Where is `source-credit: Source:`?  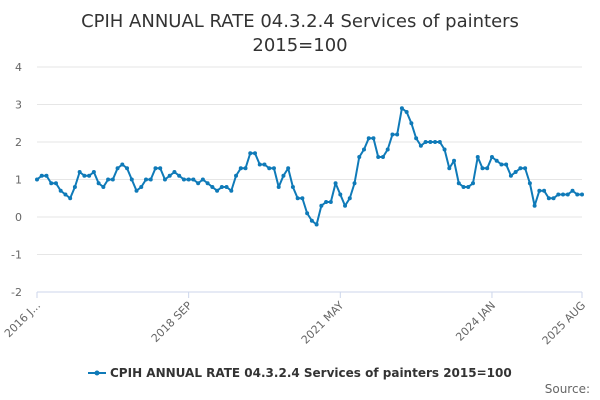
source-credit: Source: is located at coordinates (567, 389).